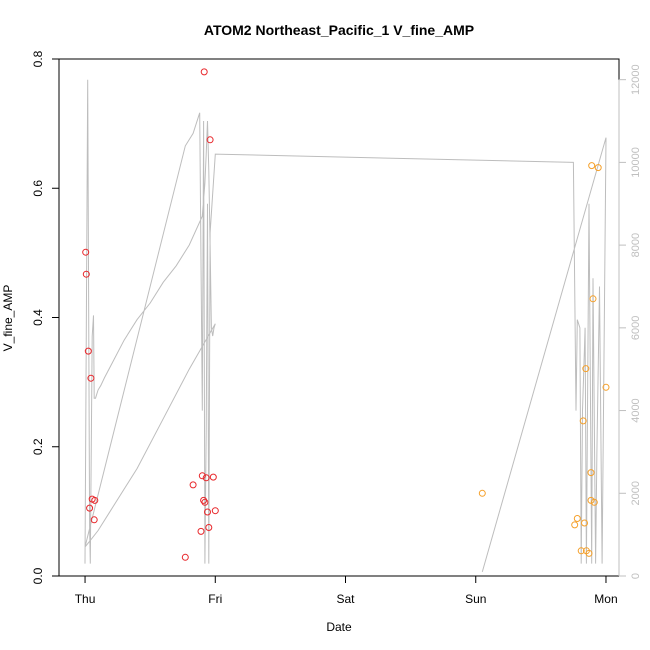 Image resolution: width=650 pixels, height=650 pixels. I want to click on right-tick-label: 10000, so click(636, 162).